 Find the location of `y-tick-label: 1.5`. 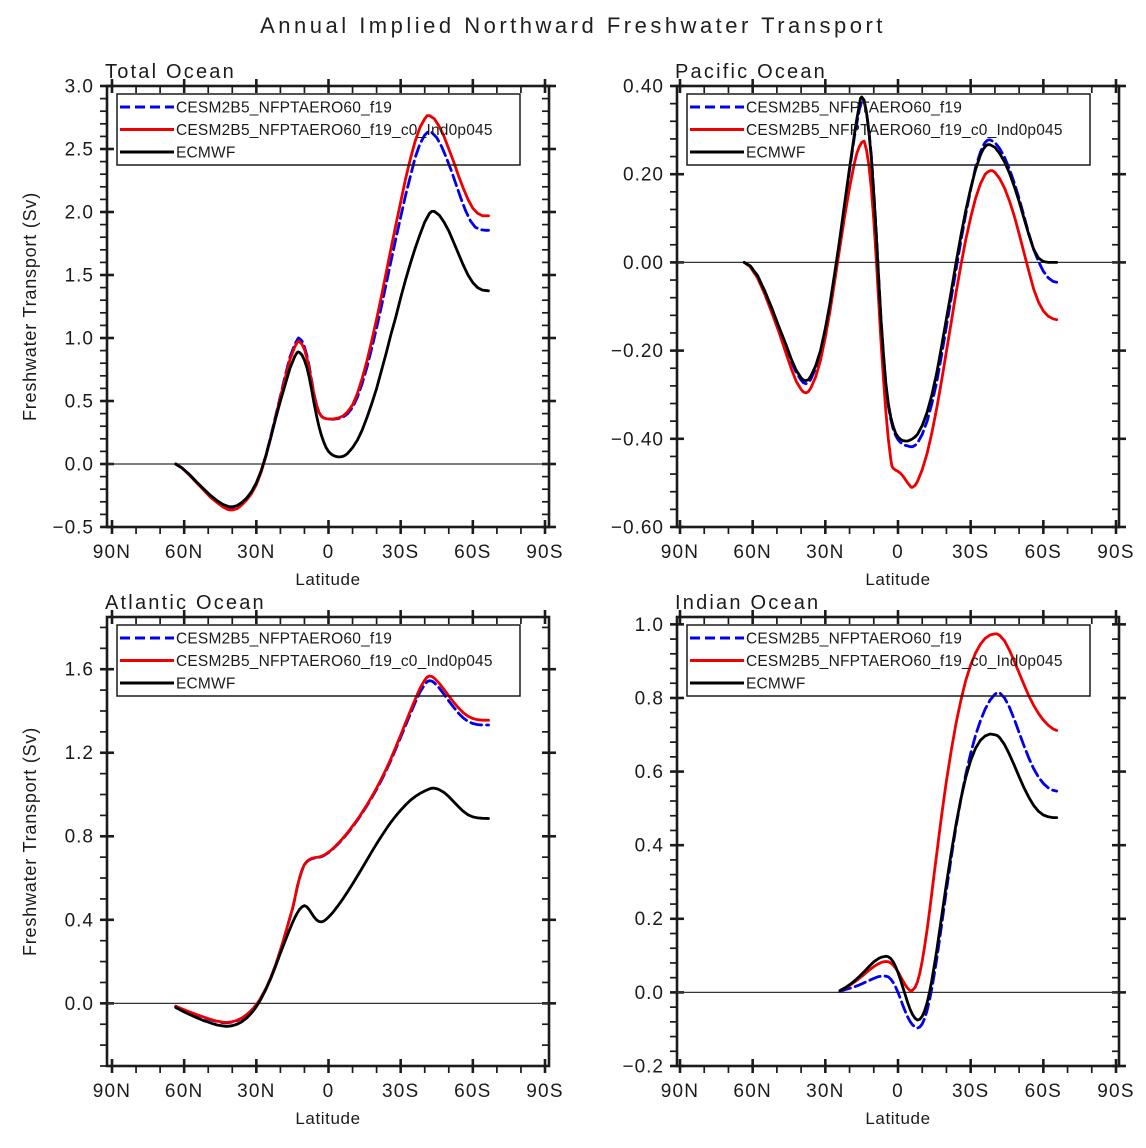

y-tick-label: 1.5 is located at coordinates (79, 275).